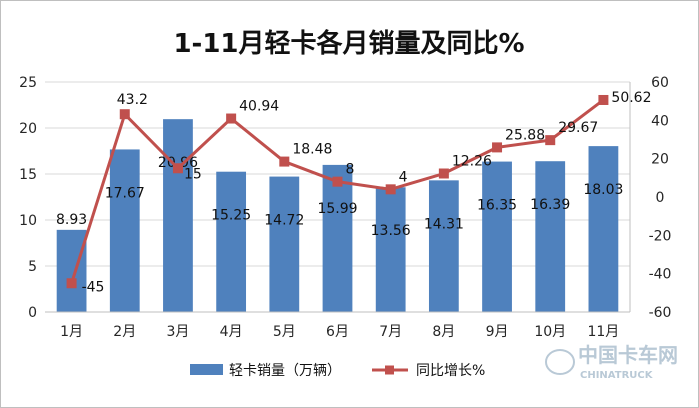  What do you see at coordinates (660, 121) in the screenshot?
I see `y-right-tick-label: 40` at bounding box center [660, 121].